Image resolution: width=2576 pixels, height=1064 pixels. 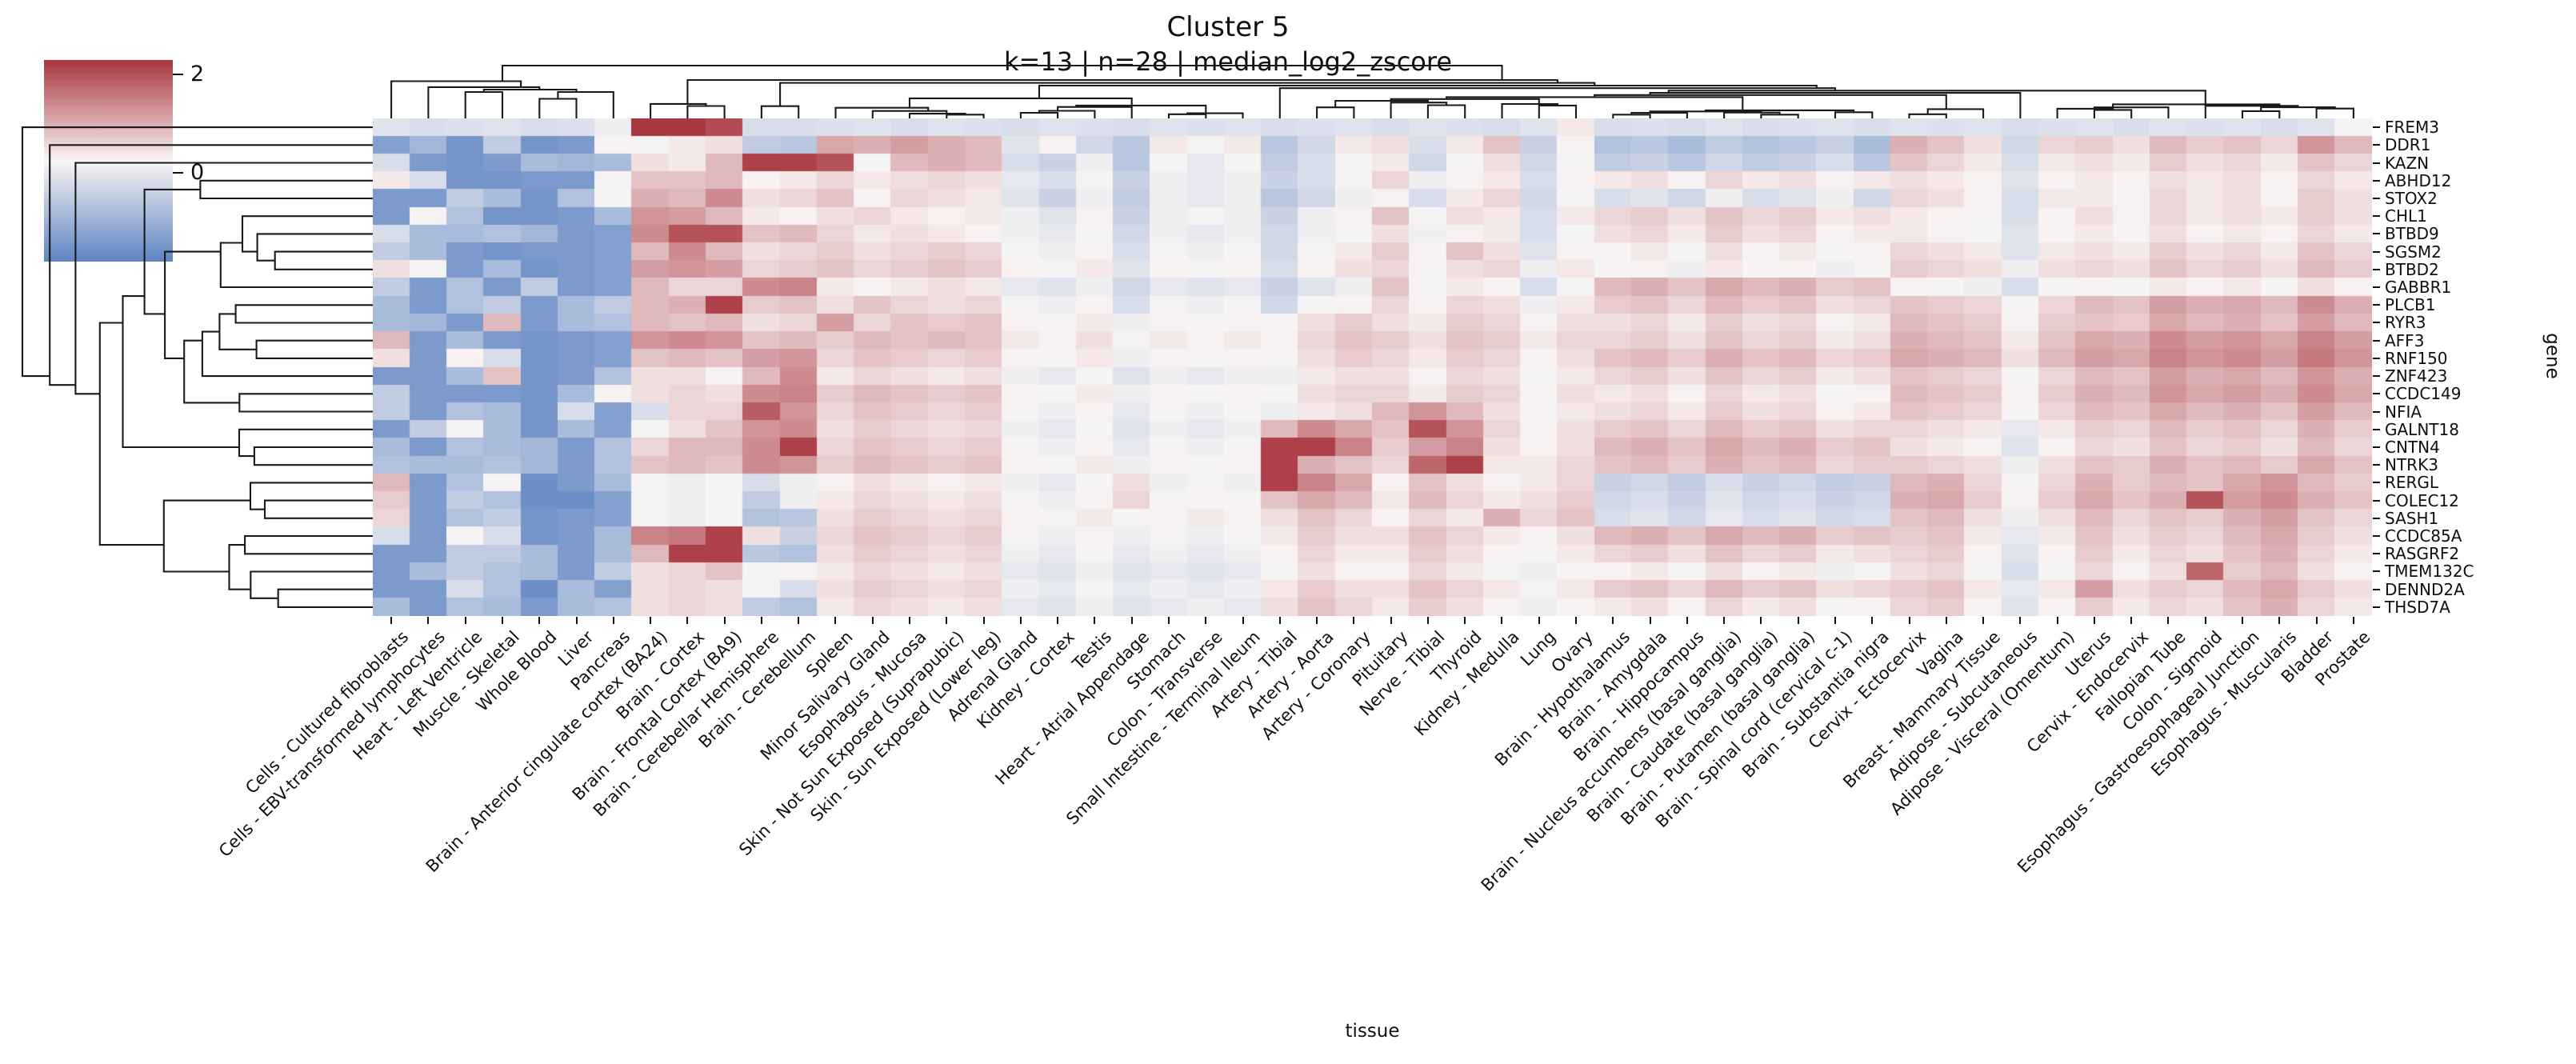 I want to click on gene-label: SGSM2, so click(x=2413, y=252).